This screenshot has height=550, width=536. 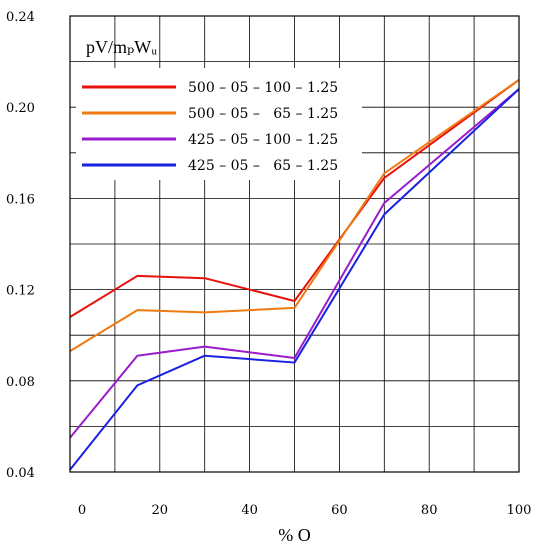 I want to click on x-tick-label: 0, so click(x=82, y=510).